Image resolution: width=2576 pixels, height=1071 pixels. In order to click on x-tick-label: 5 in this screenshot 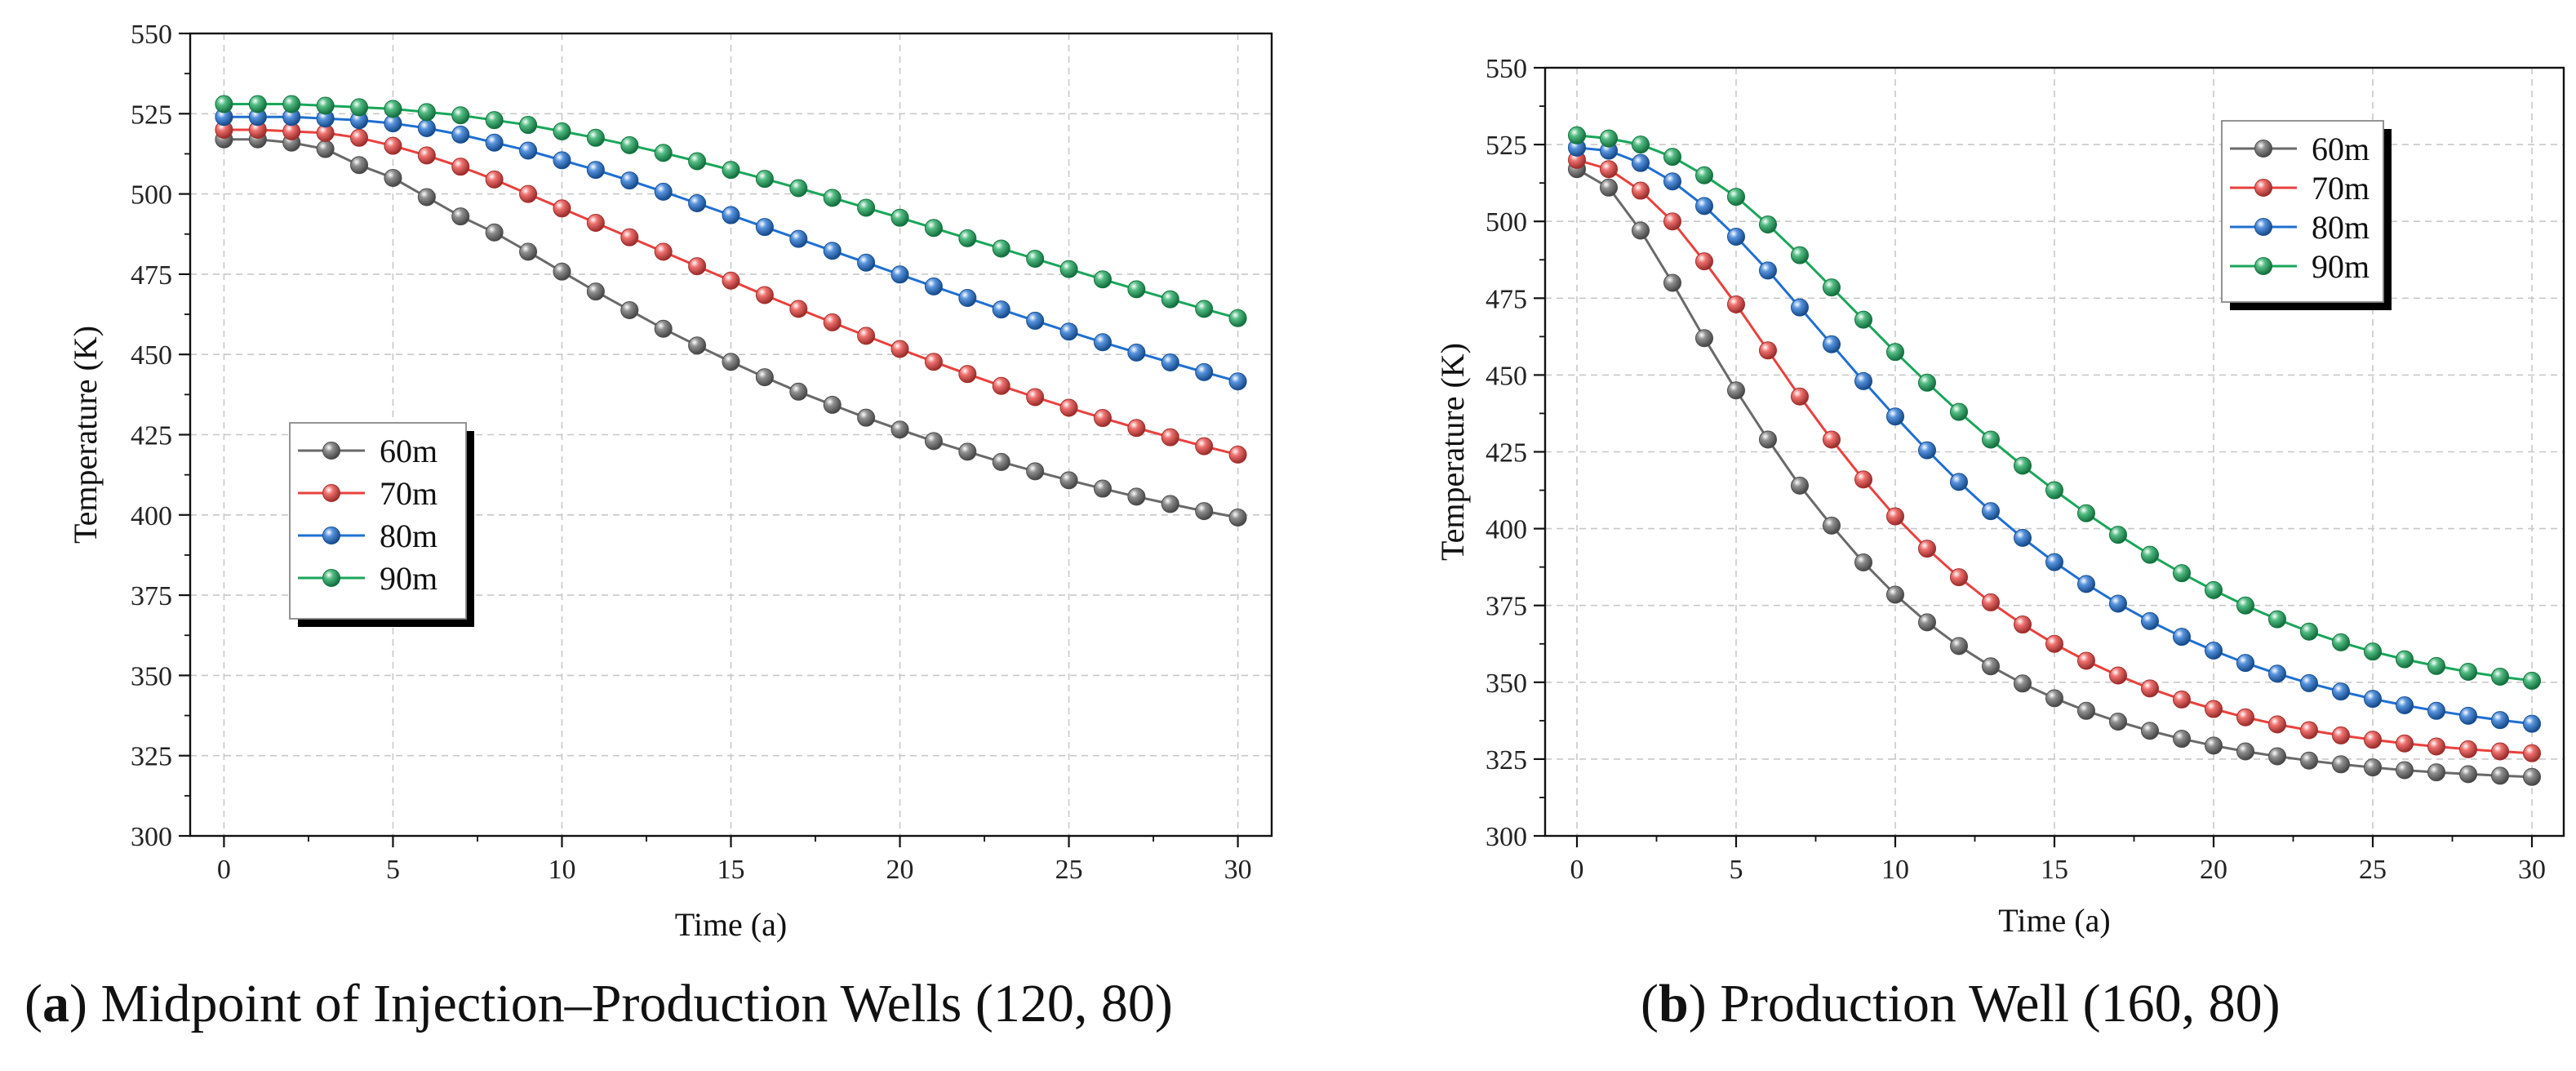, I will do `click(393, 870)`.